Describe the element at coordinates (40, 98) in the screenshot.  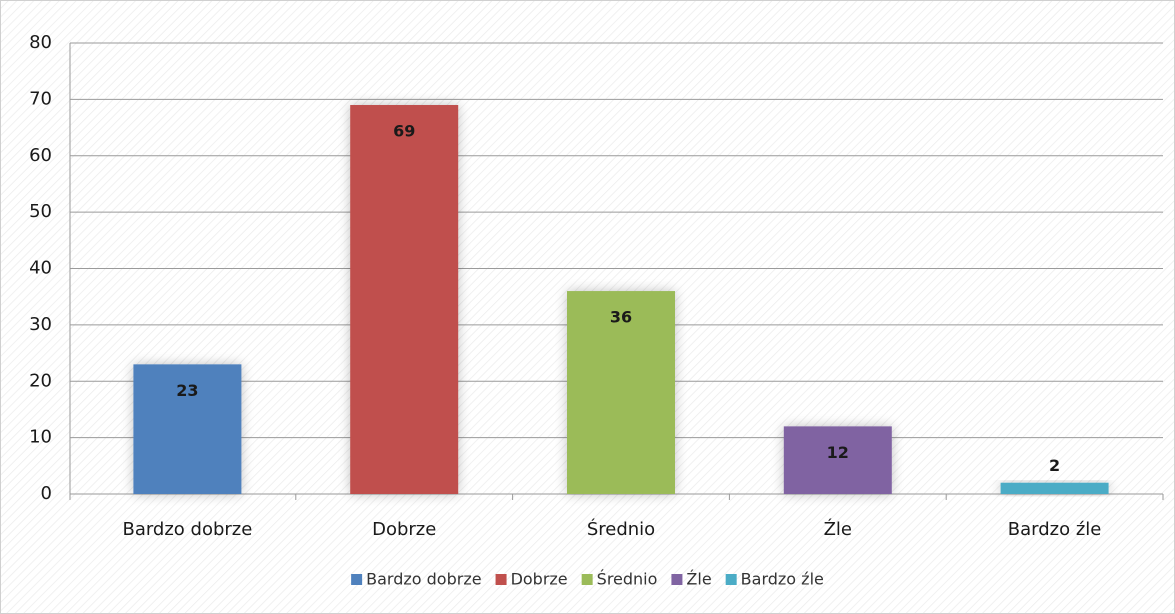
I see `y-tick-label: 70` at that location.